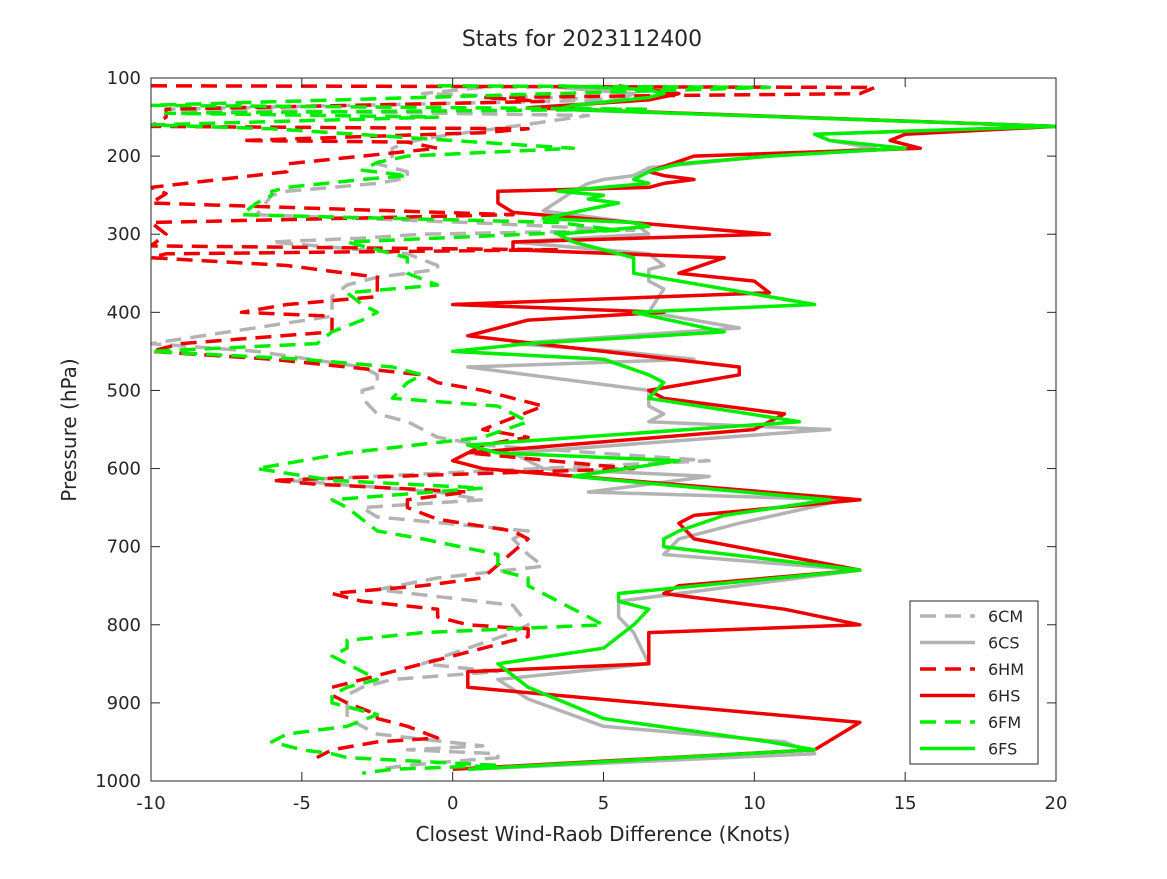 Image resolution: width=1167 pixels, height=879 pixels. Describe the element at coordinates (1004, 643) in the screenshot. I see `legend-label-6cs: 6CS` at that location.